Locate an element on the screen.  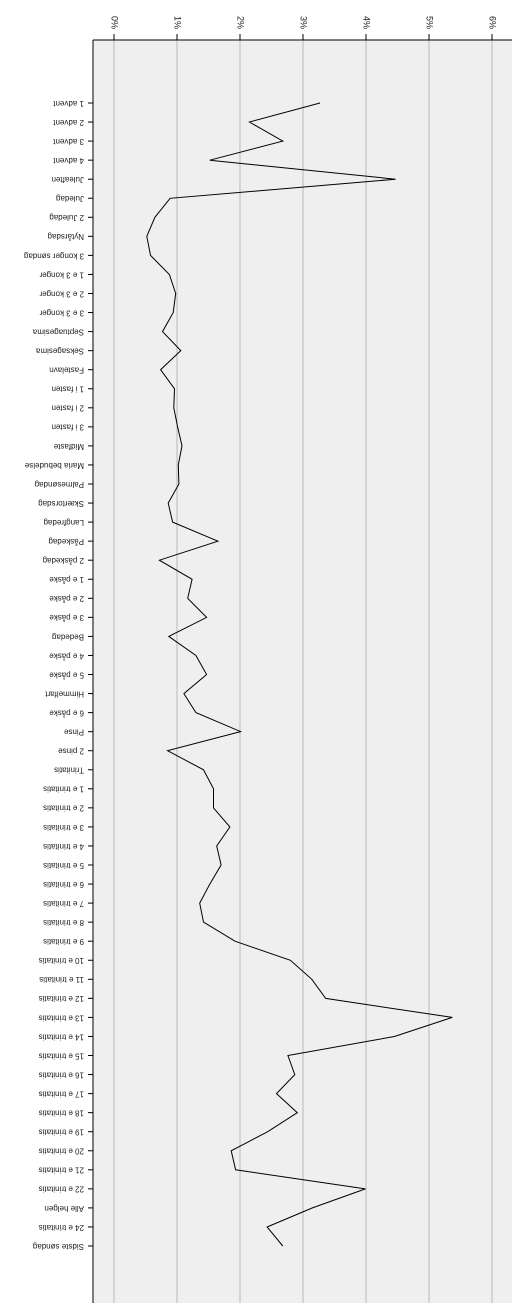
category-label: 22 e trinitatis is located at coordinates (61, 1189).